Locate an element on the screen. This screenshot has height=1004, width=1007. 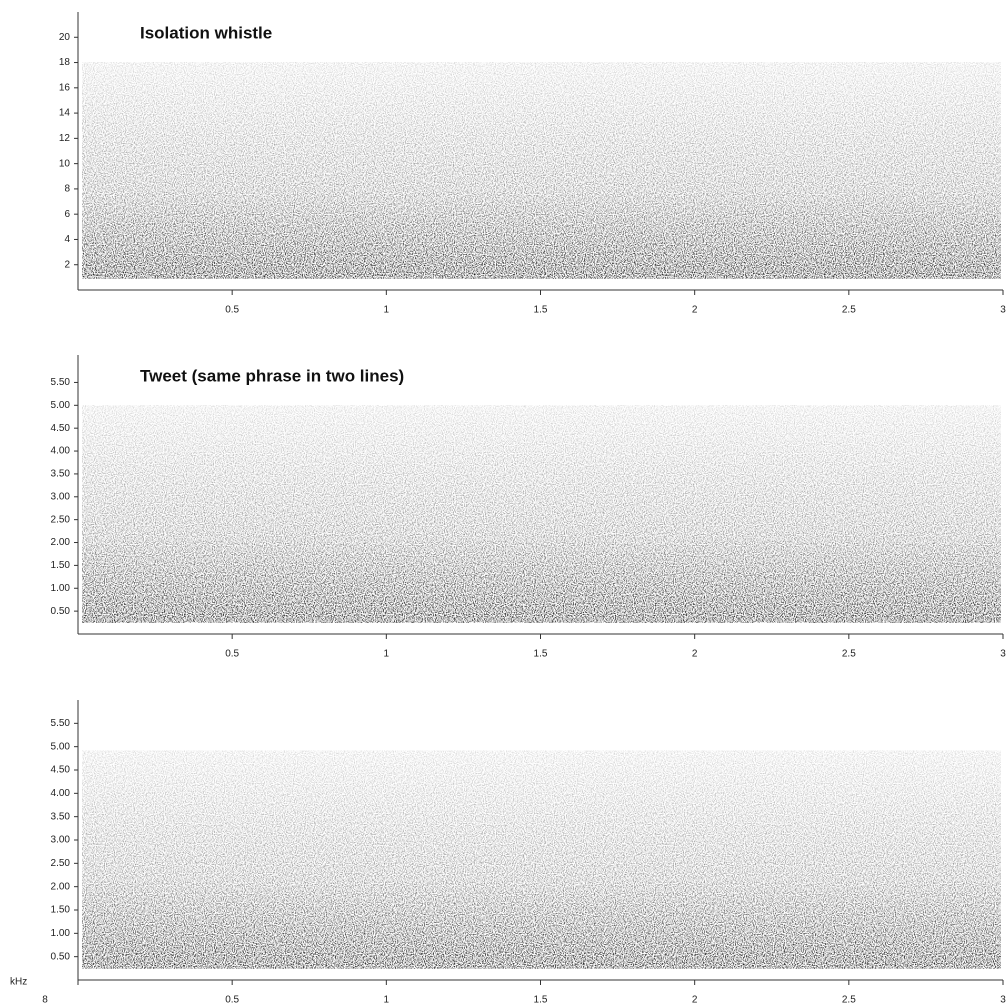
y-tick-label: 12 is located at coordinates (65, 138).